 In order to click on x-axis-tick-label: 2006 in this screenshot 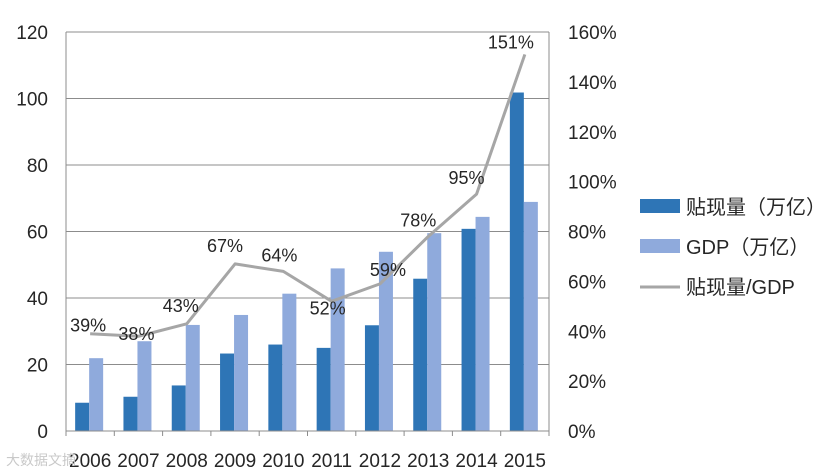, I will do `click(90, 461)`.